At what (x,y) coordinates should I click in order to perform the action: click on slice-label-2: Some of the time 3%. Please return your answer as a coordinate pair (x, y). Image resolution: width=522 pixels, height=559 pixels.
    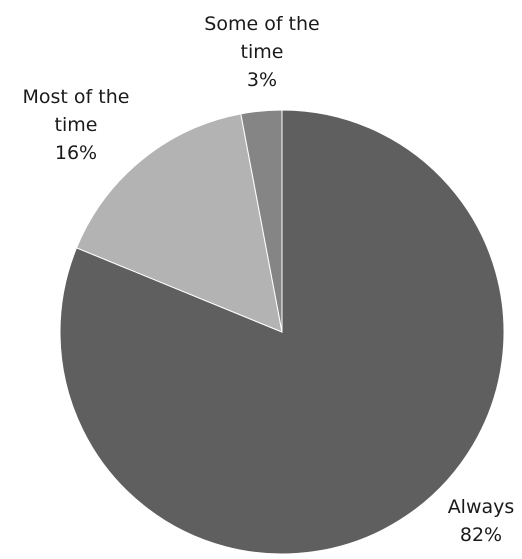
    Looking at the image, I should click on (261, 52).